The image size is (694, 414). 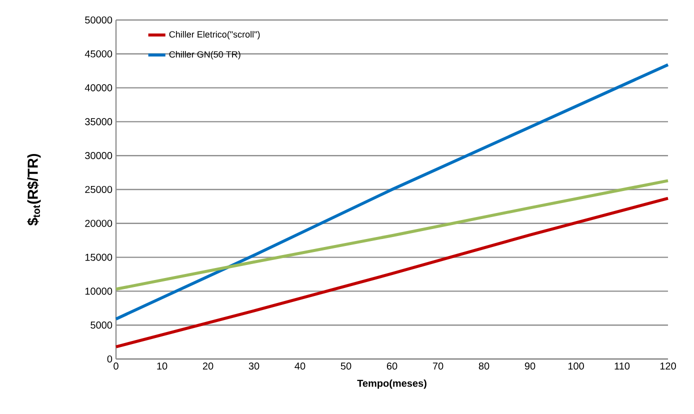 What do you see at coordinates (98, 88) in the screenshot?
I see `y-tick-label: 40000` at bounding box center [98, 88].